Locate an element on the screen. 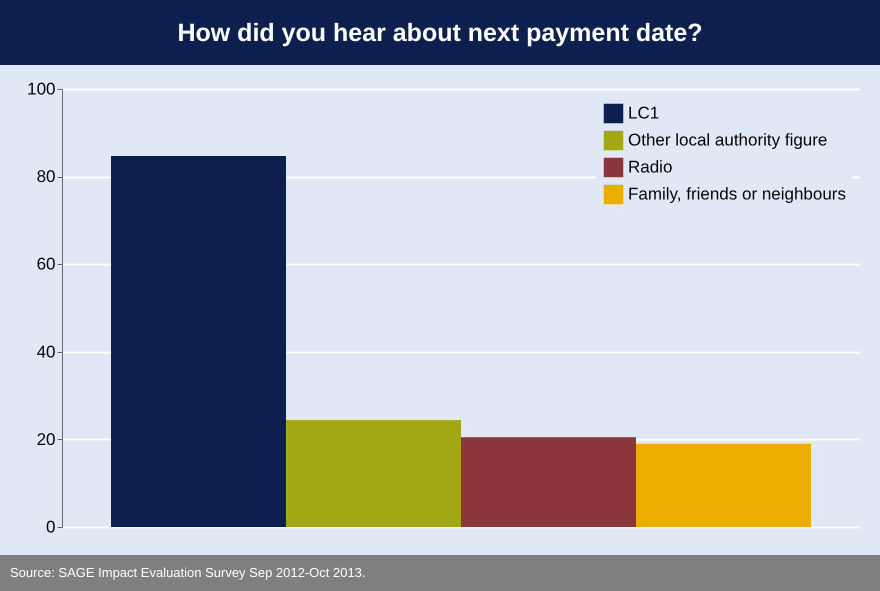 This screenshot has height=591, width=880. y-tick-label: 60 is located at coordinates (46, 264).